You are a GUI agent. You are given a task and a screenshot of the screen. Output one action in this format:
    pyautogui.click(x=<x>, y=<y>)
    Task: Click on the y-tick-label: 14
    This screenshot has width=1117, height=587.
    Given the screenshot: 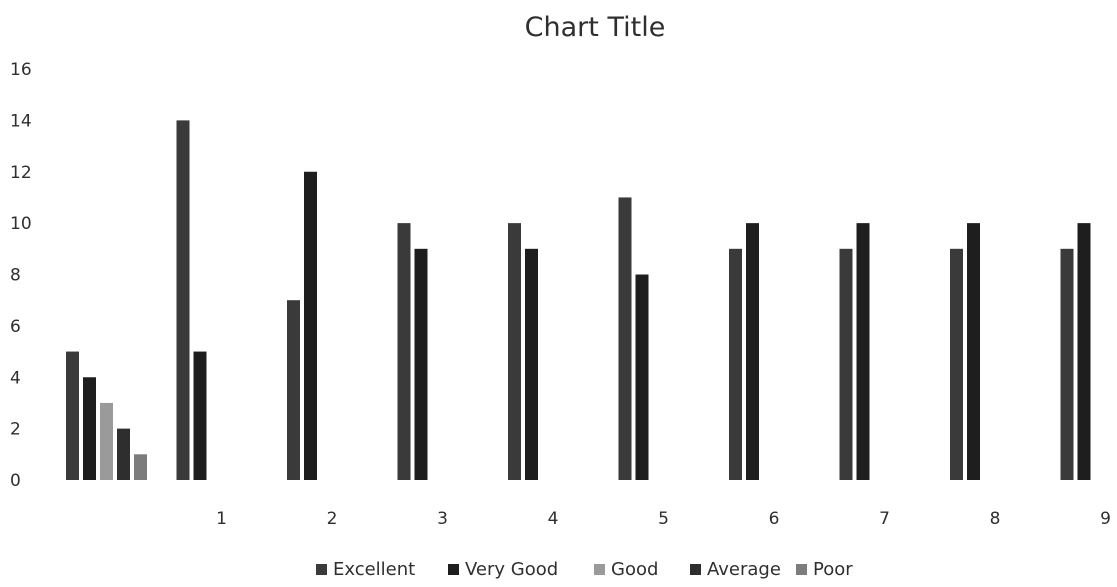 What is the action you would take?
    pyautogui.click(x=21, y=121)
    